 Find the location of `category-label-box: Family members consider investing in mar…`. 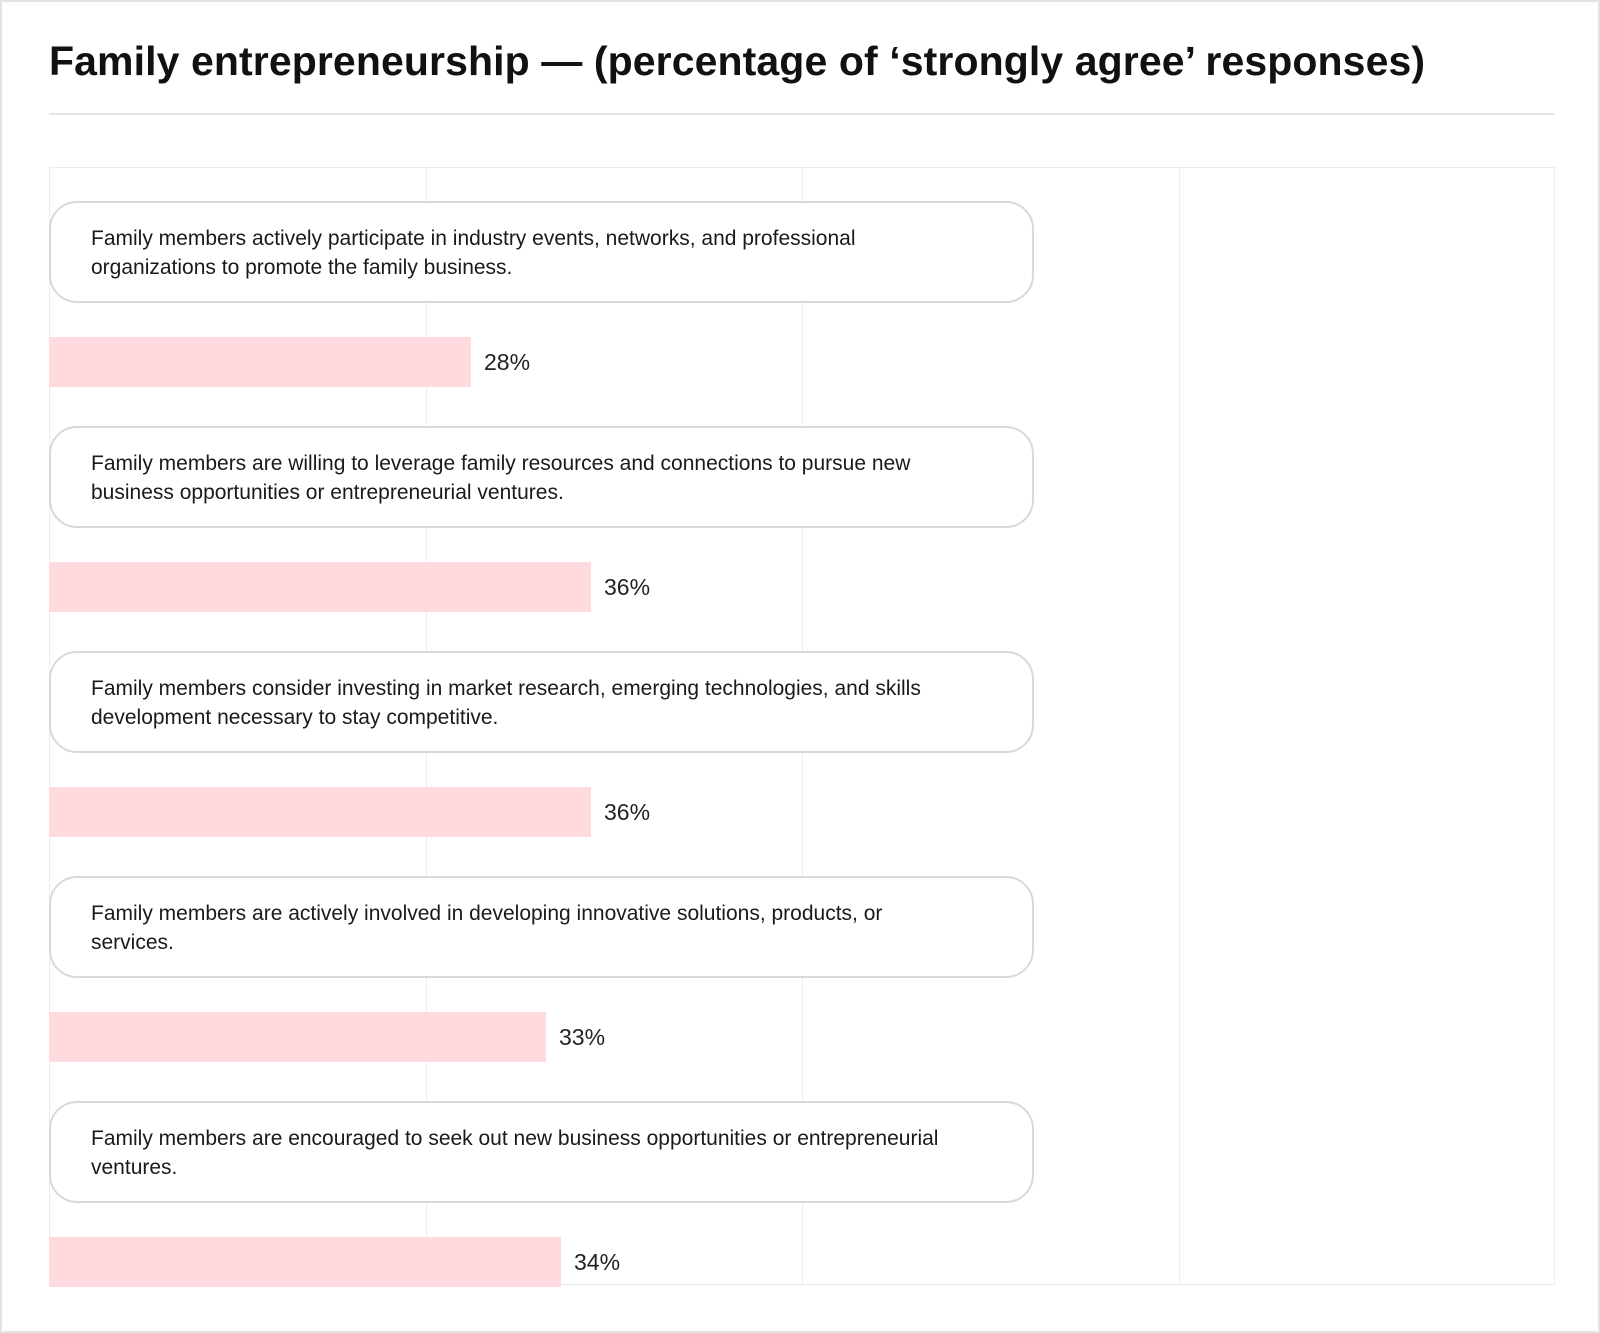

category-label-box: Family members consider investing in mar… is located at coordinates (541, 702).